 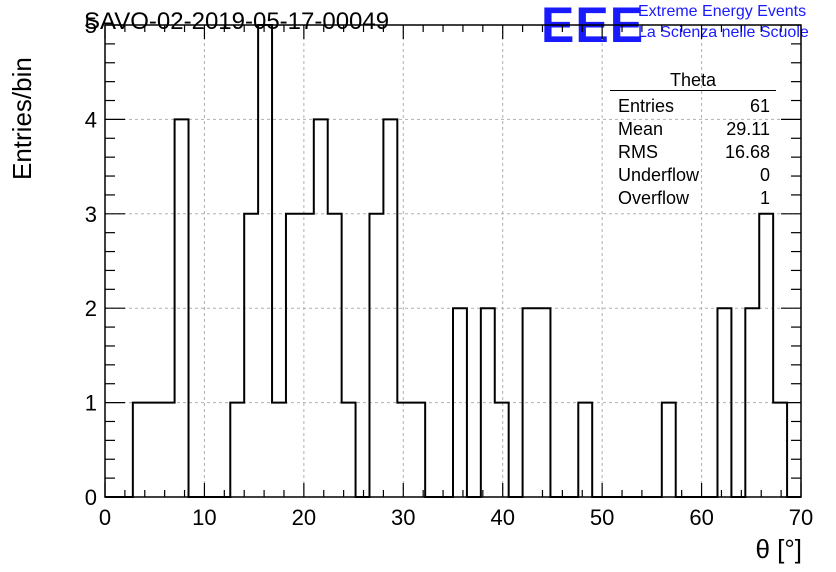 What do you see at coordinates (722, 11) in the screenshot?
I see `logo-line-1: Extreme Energy Events` at bounding box center [722, 11].